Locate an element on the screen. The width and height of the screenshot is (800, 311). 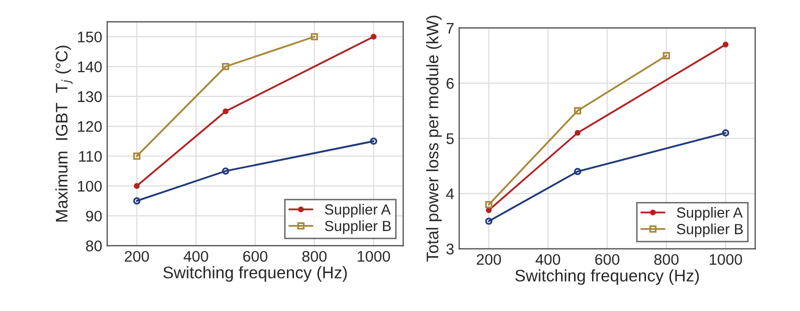
y-axis-title: Total power loss per module (kW) is located at coordinates (434, 139).